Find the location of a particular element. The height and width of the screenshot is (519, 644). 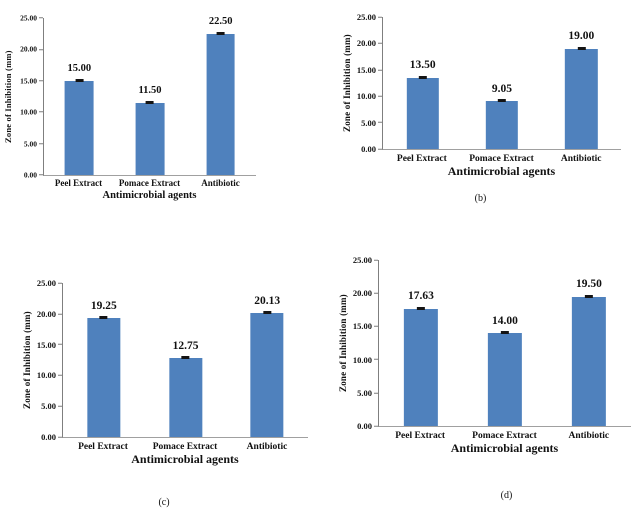

bar-peel-extract: 19.25 is located at coordinates (104, 368).